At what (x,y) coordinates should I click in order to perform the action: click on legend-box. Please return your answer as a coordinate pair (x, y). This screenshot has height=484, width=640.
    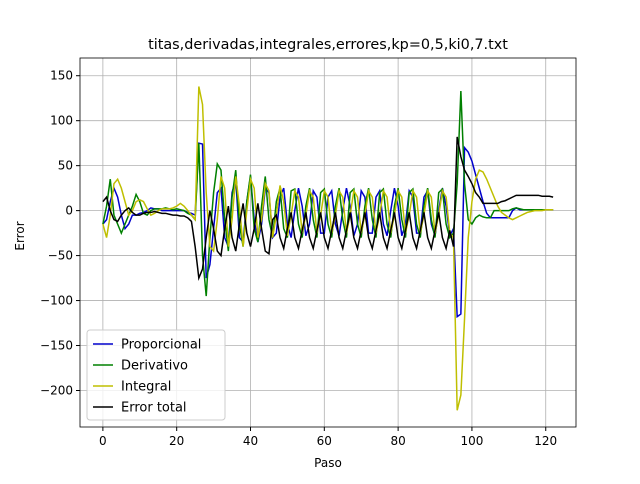
    Looking at the image, I should click on (156, 375).